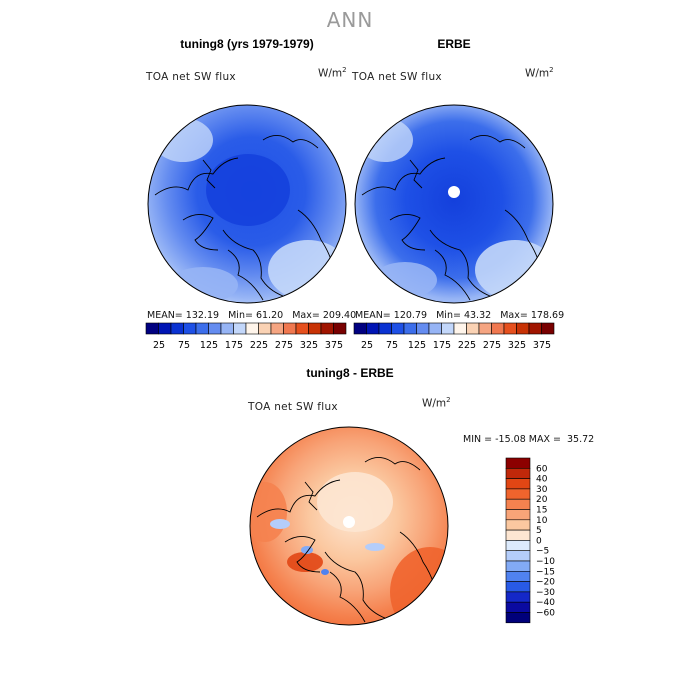 This screenshot has width=700, height=700. Describe the element at coordinates (454, 336) in the screenshot. I see `panel2-colorbar: 25 75 125 175 225 275 325 375` at that location.